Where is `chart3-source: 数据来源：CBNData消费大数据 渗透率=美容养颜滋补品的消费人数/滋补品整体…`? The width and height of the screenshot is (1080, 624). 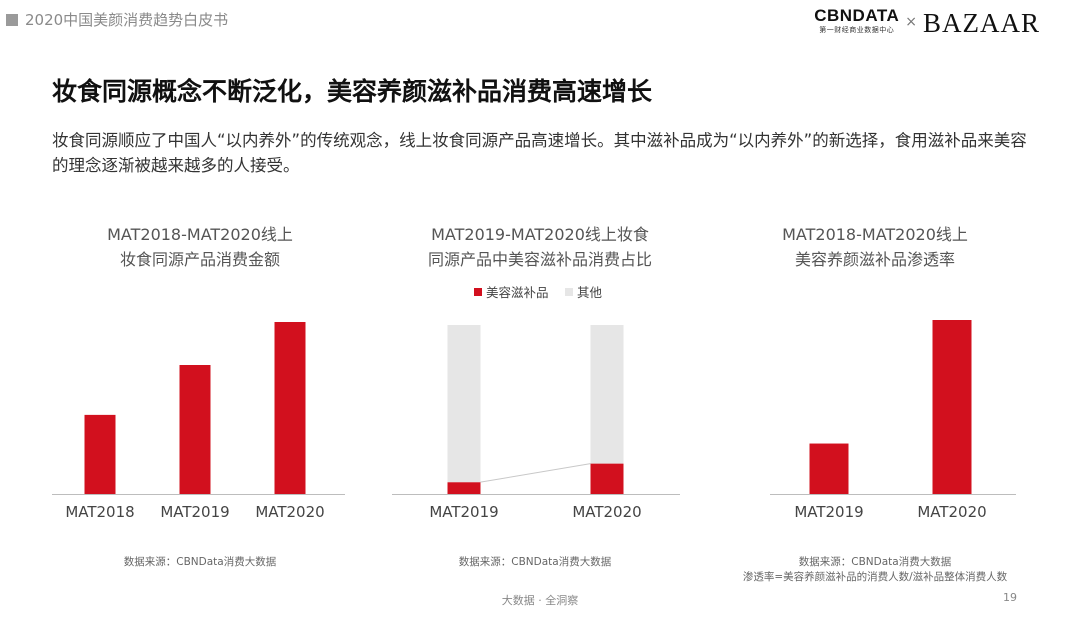
chart3-source: 数据来源：CBNData消费大数据 渗透率=美容养颜滋补品的消费人数/滋补品整体… is located at coordinates (875, 570).